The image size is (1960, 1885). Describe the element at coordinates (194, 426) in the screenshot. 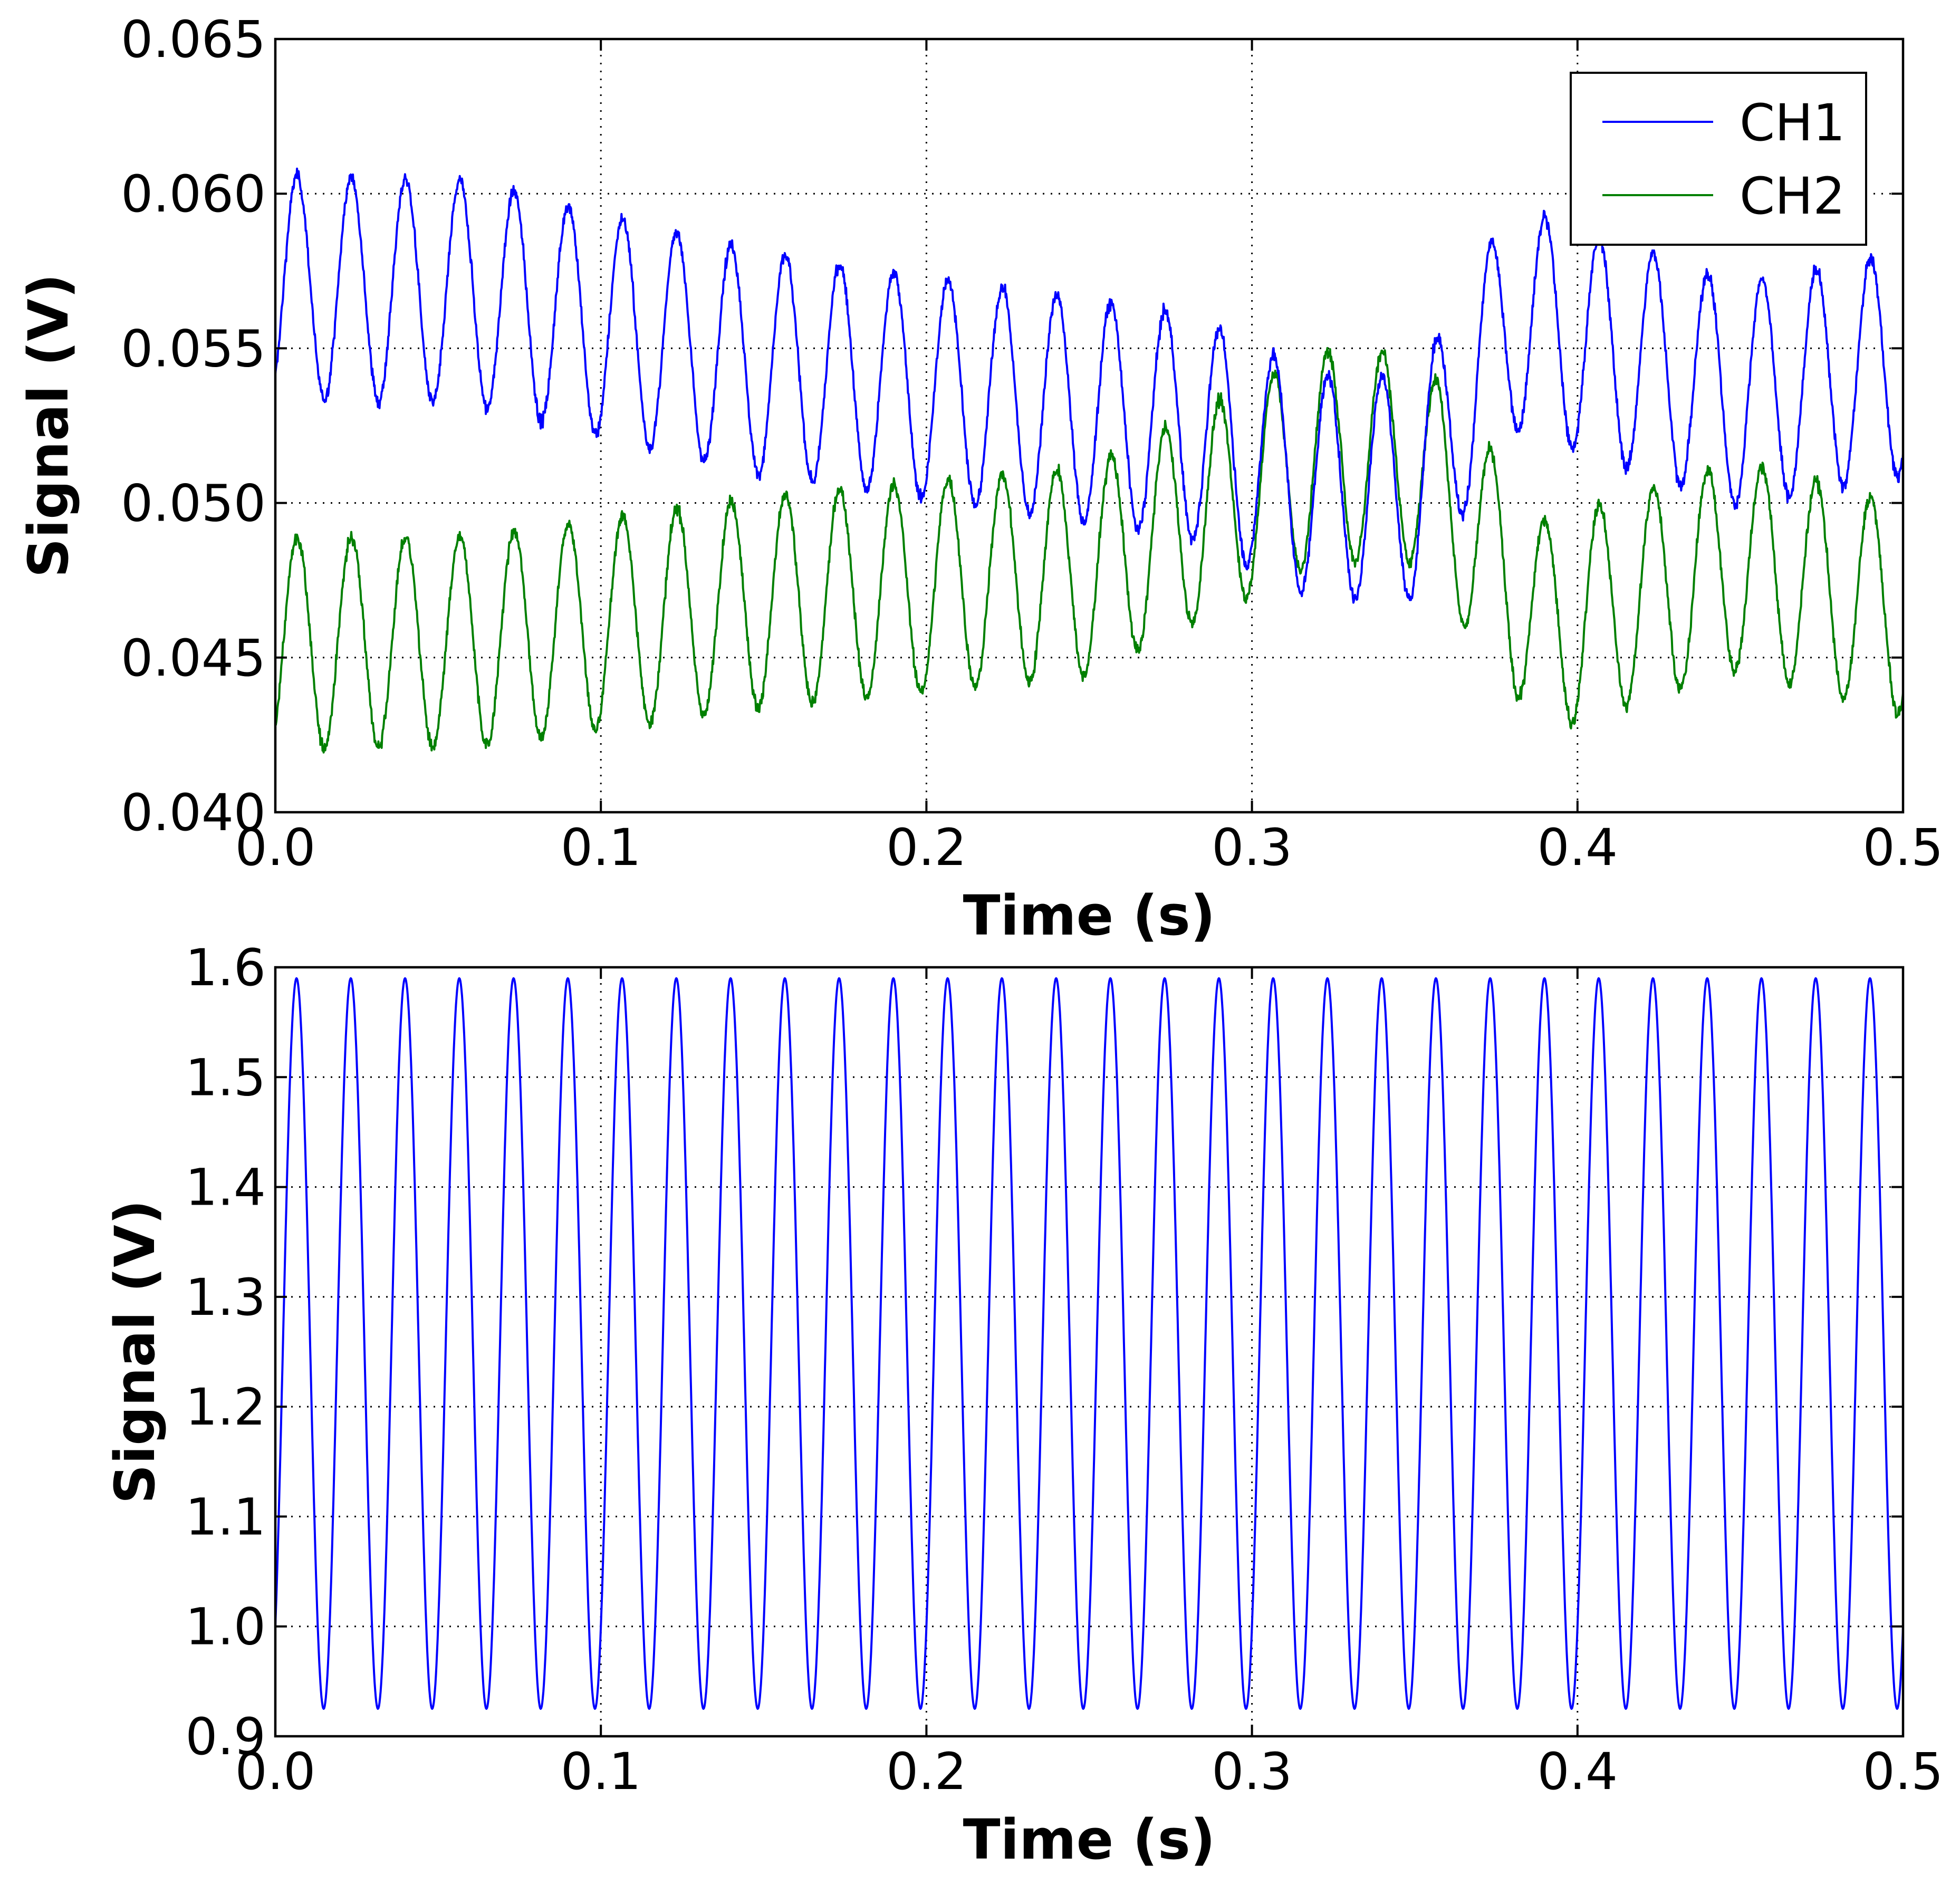

I see `top-y-tick-labels: 0.040 0.045 0.050 0.055 0.060 0.065` at that location.